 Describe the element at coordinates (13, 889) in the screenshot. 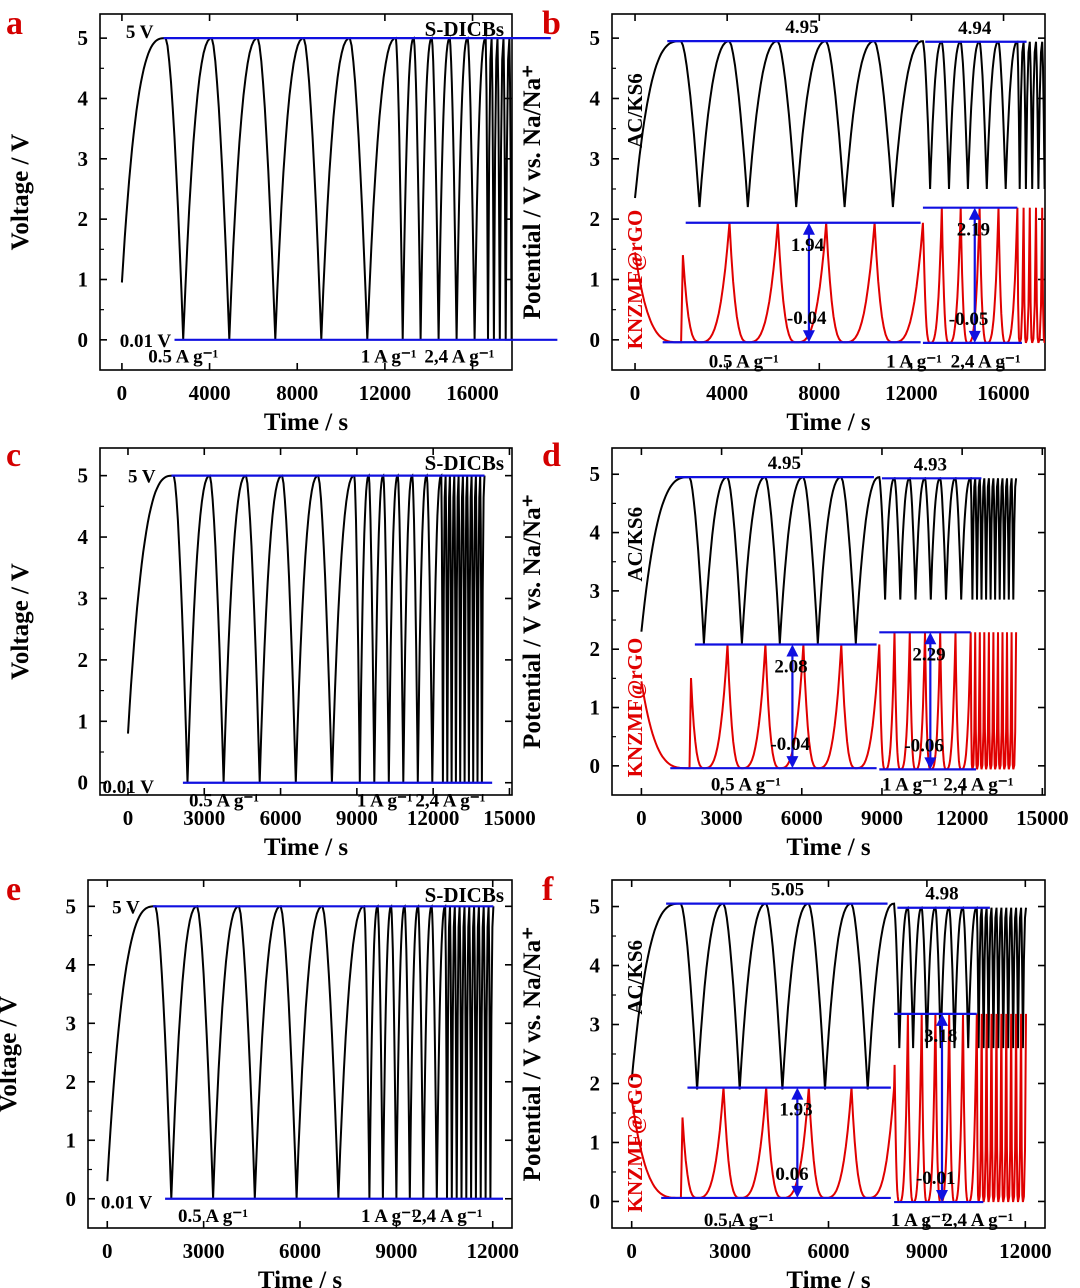

I see `panel-label: e` at that location.